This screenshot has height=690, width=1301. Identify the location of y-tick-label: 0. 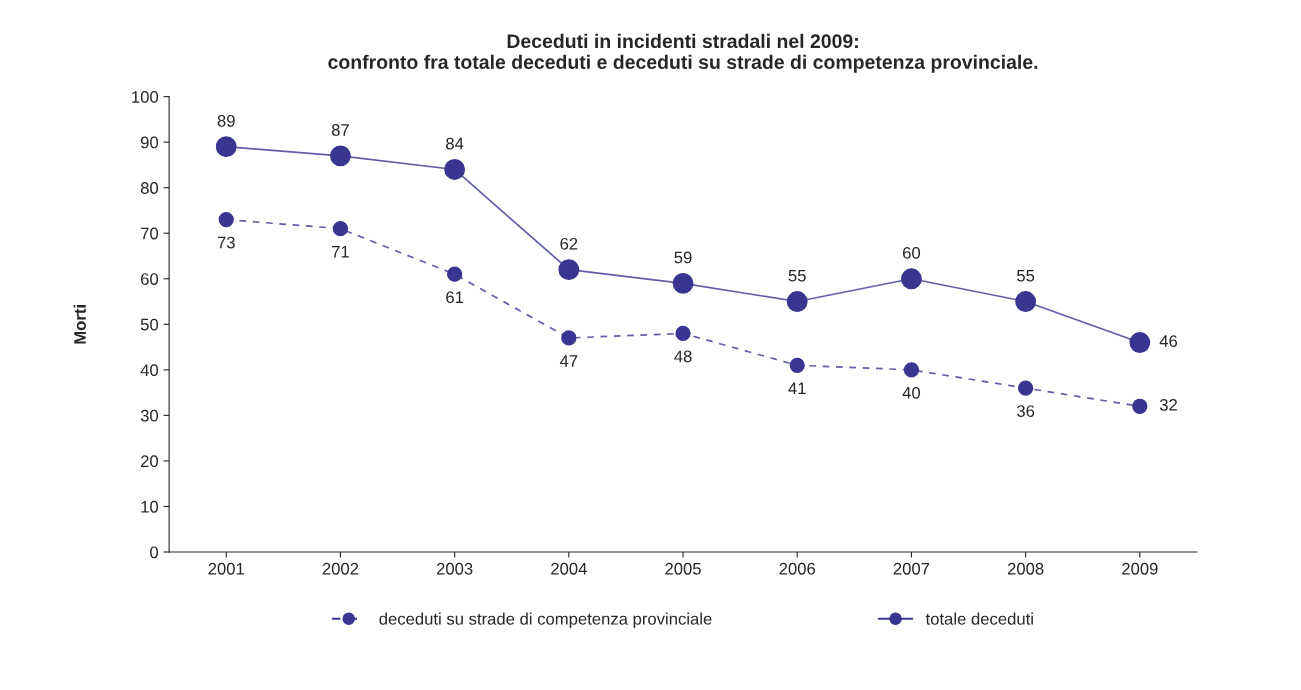
(154, 552).